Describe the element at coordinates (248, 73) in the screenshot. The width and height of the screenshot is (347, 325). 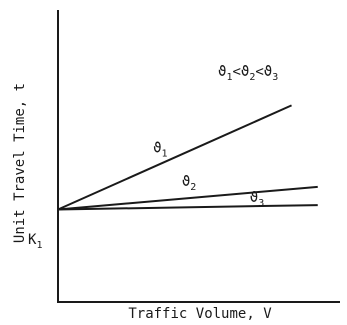
I see `ordering-annotation: ϑ1<ϑ2<ϑ3` at that location.